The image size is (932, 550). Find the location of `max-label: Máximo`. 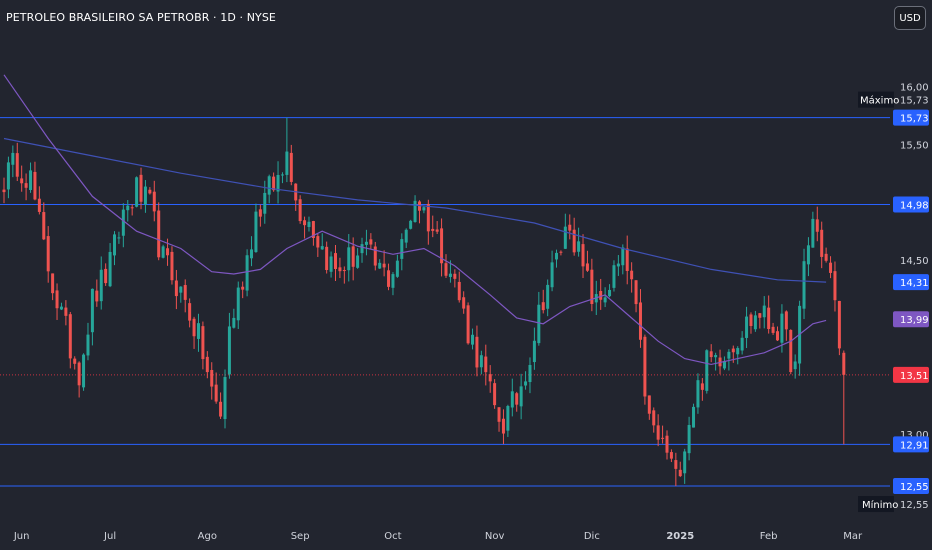

max-label: Máximo is located at coordinates (879, 101).